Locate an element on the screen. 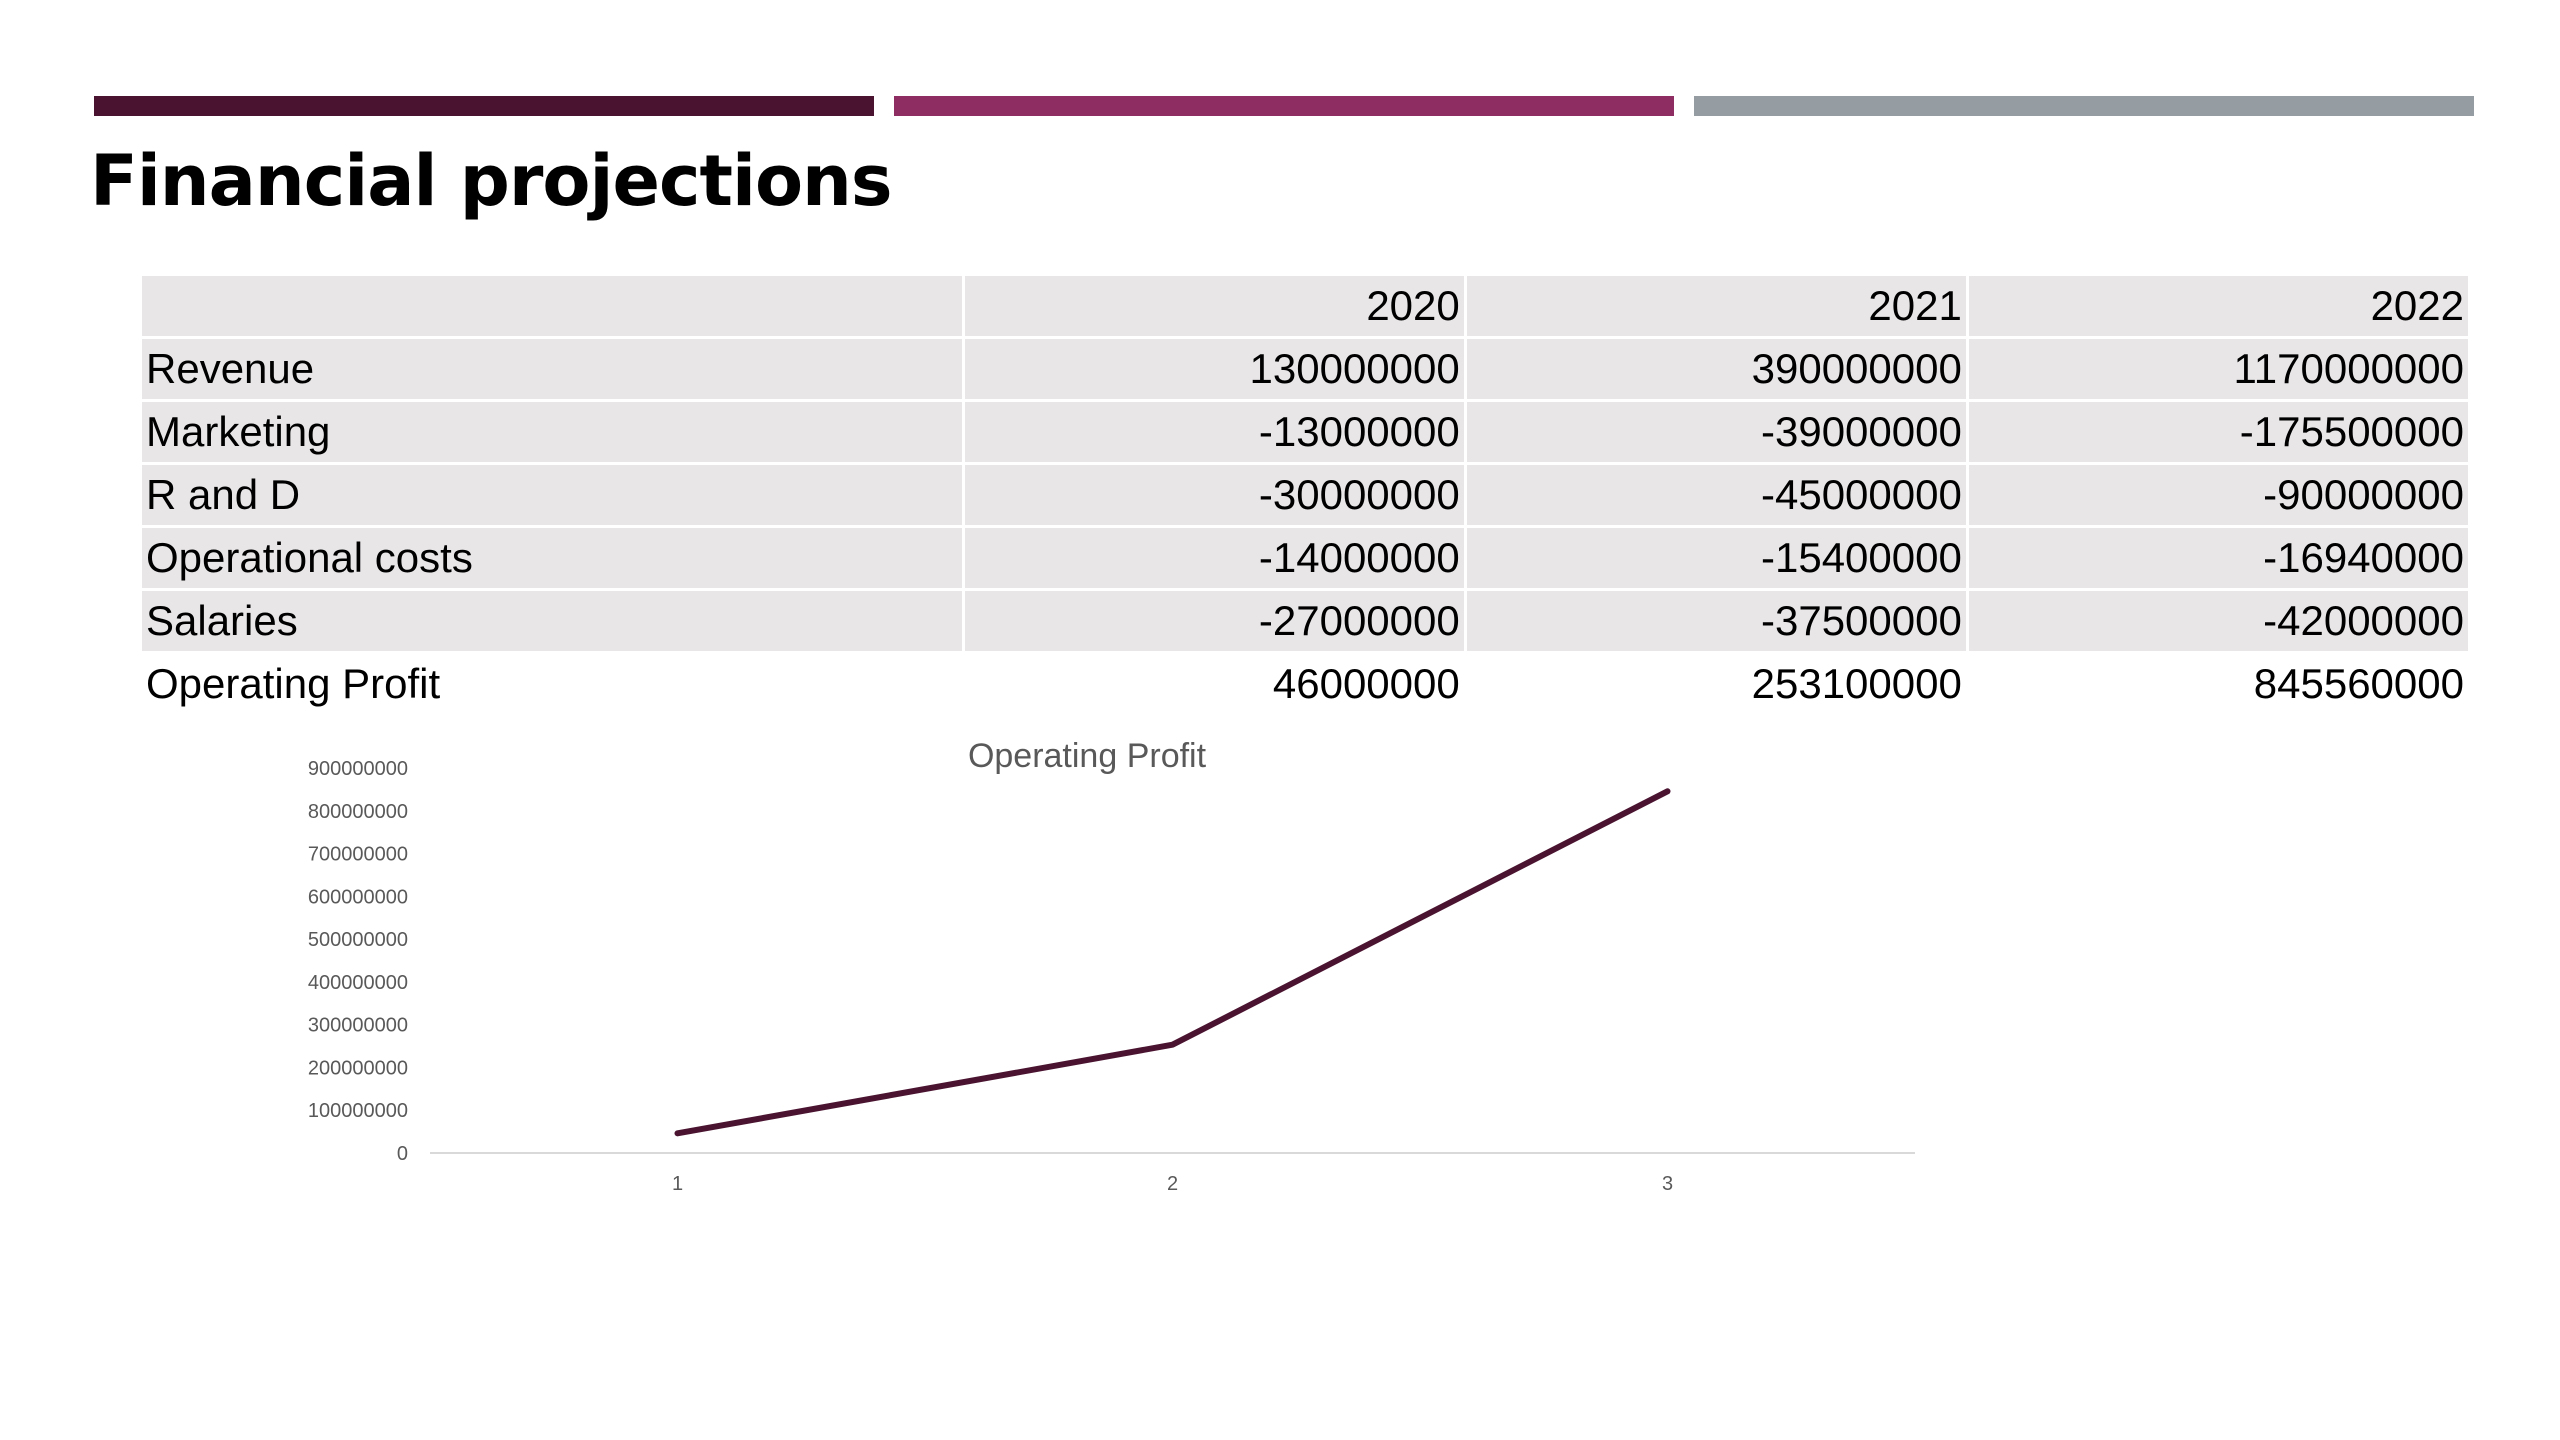  table-header-cell: 2022 is located at coordinates (2216, 307).